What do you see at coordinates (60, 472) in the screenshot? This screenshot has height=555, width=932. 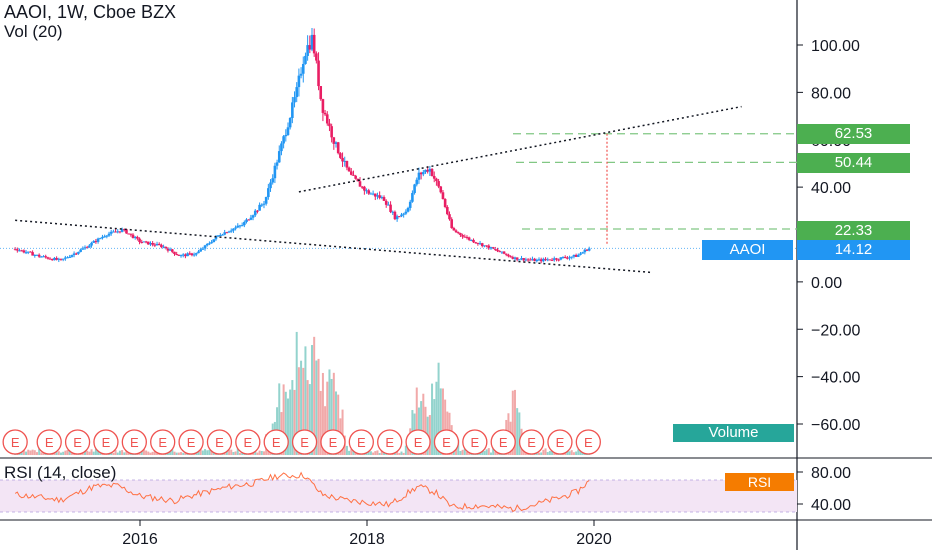 I see `rsi-study-label: RSI (14, close)` at bounding box center [60, 472].